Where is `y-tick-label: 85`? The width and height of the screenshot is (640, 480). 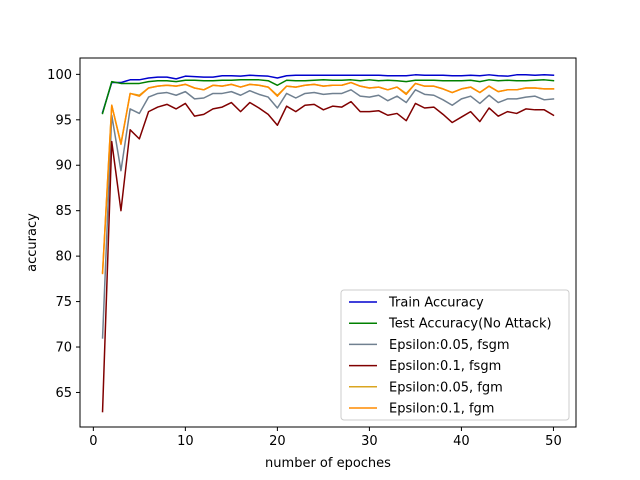 y-tick-label: 85 is located at coordinates (63, 211).